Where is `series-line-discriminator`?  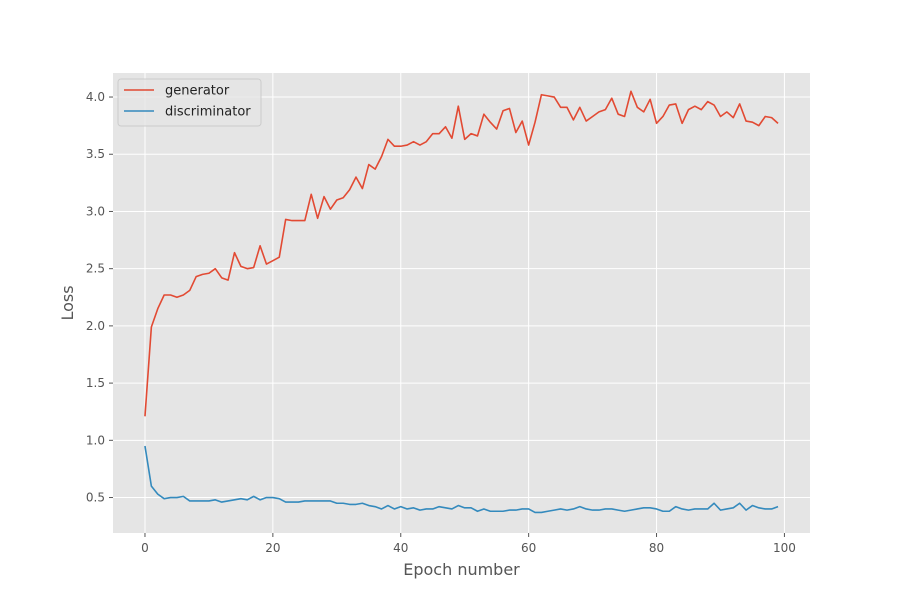 series-line-discriminator is located at coordinates (461, 479).